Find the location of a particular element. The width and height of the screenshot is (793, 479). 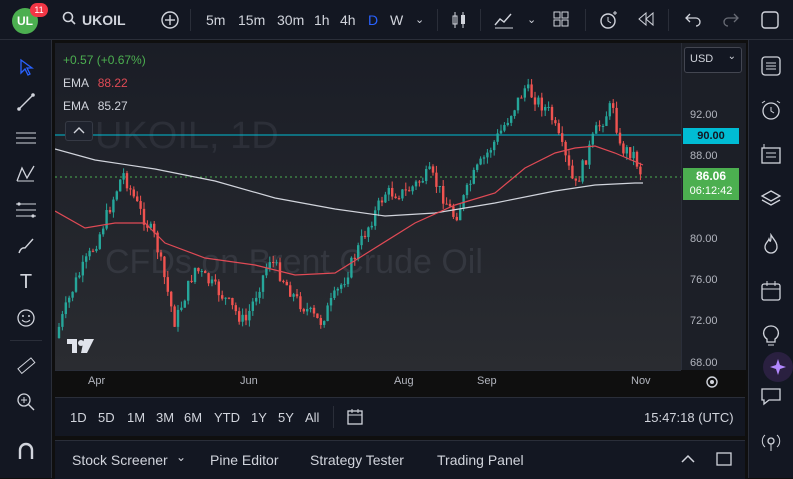

redo-icon is located at coordinates (731, 20).